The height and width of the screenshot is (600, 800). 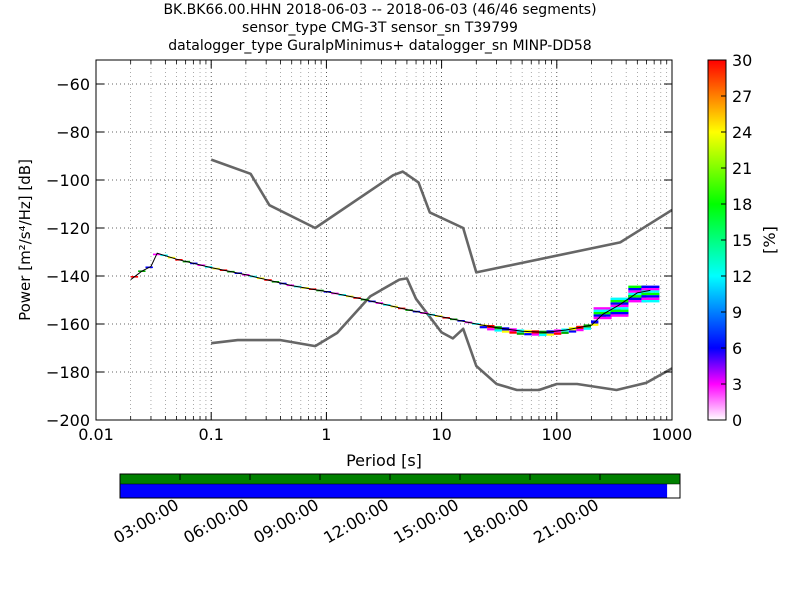 What do you see at coordinates (557, 434) in the screenshot?
I see `x-tick-label: 100` at bounding box center [557, 434].